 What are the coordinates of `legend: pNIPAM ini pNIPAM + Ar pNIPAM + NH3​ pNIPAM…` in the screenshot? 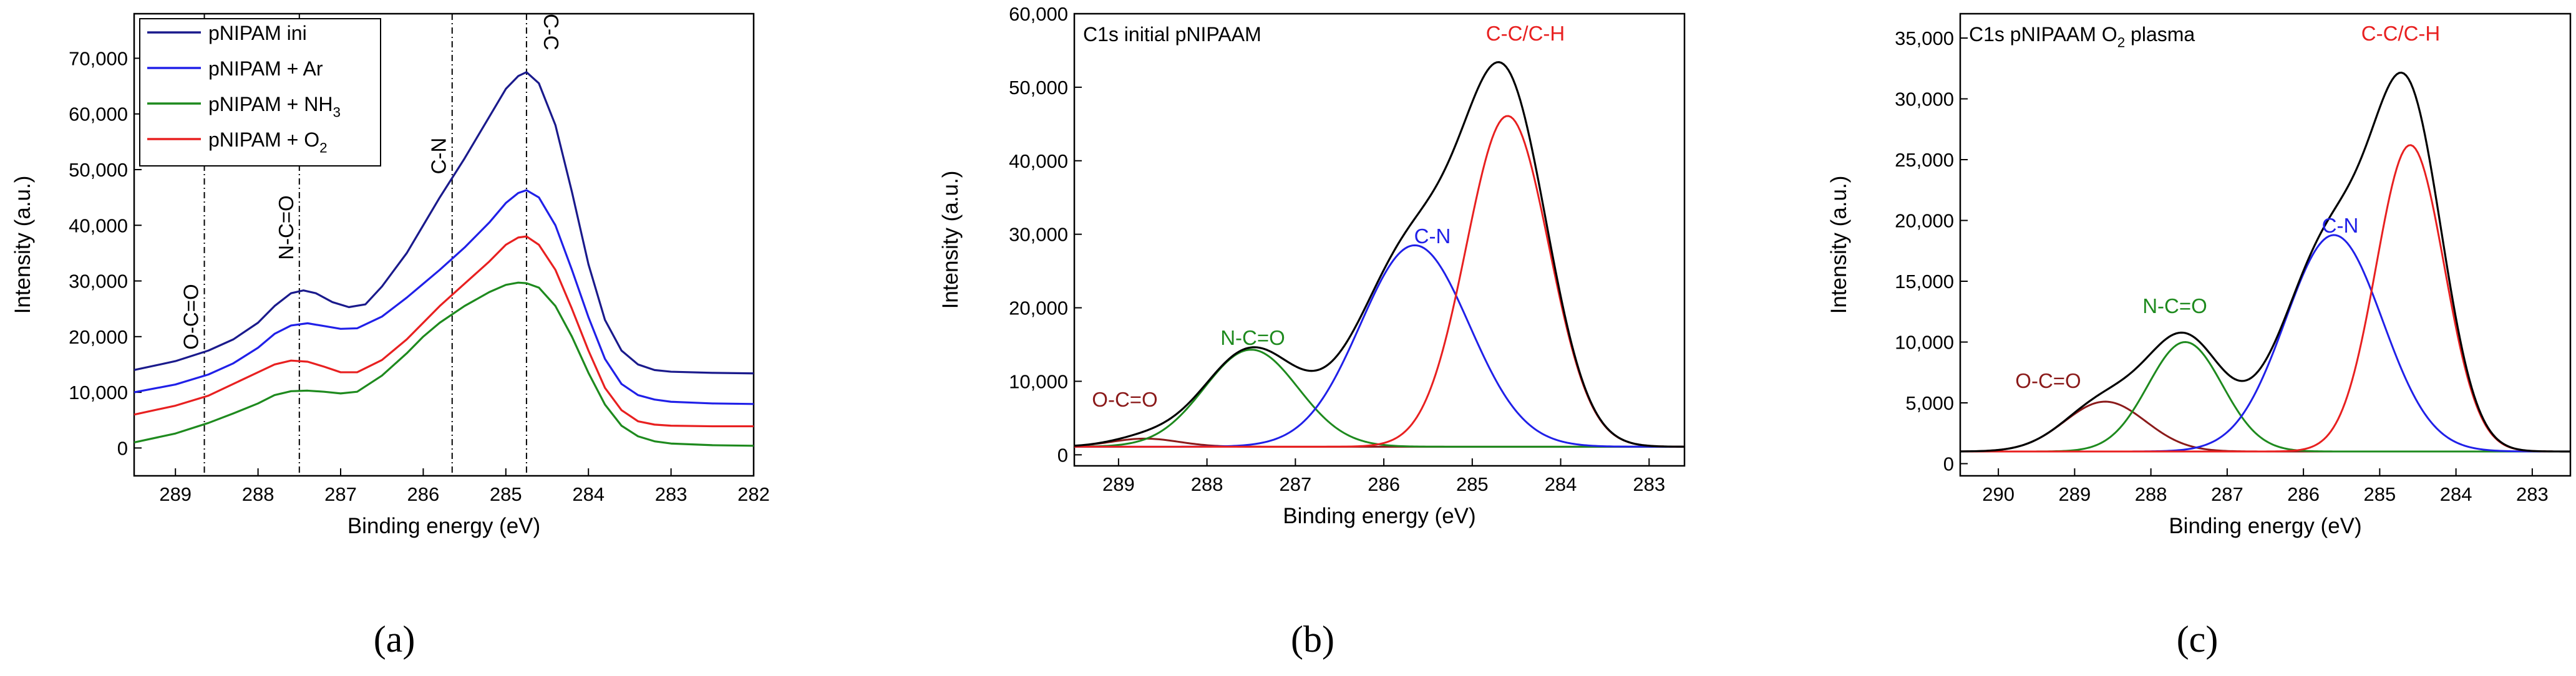 It's located at (260, 92).